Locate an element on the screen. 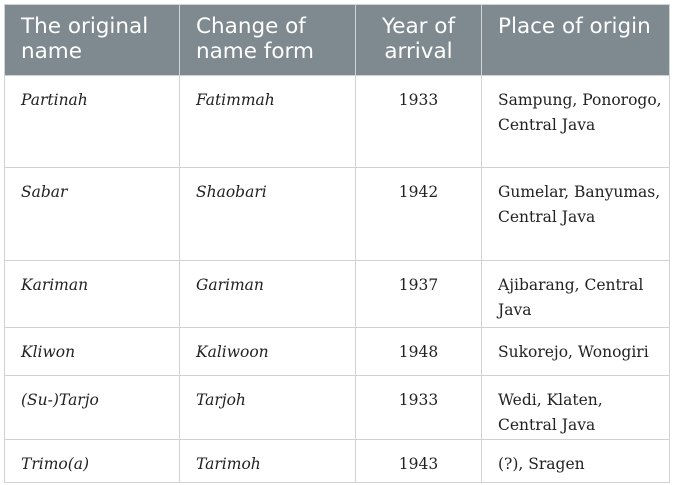  cell-changed-name: Fatimmah is located at coordinates (267, 121).